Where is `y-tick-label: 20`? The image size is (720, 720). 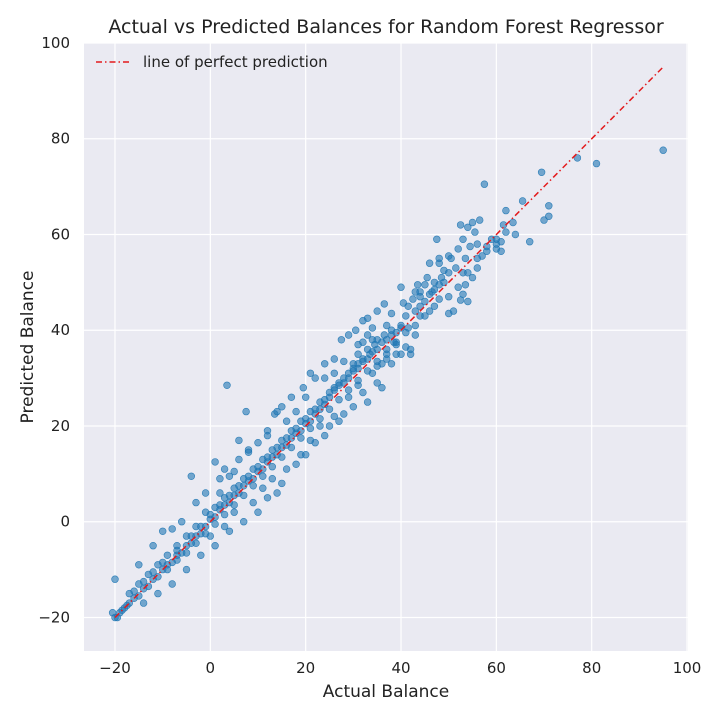
y-tick-label: 20 is located at coordinates (60, 426).